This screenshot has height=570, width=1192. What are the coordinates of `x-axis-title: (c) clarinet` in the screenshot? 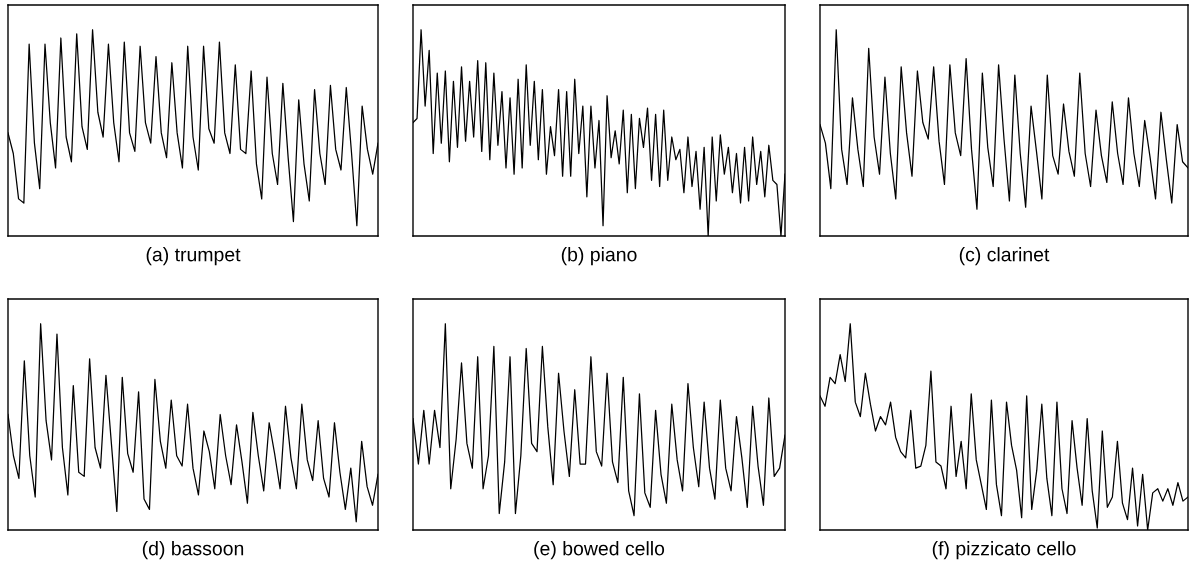 It's located at (1004, 256).